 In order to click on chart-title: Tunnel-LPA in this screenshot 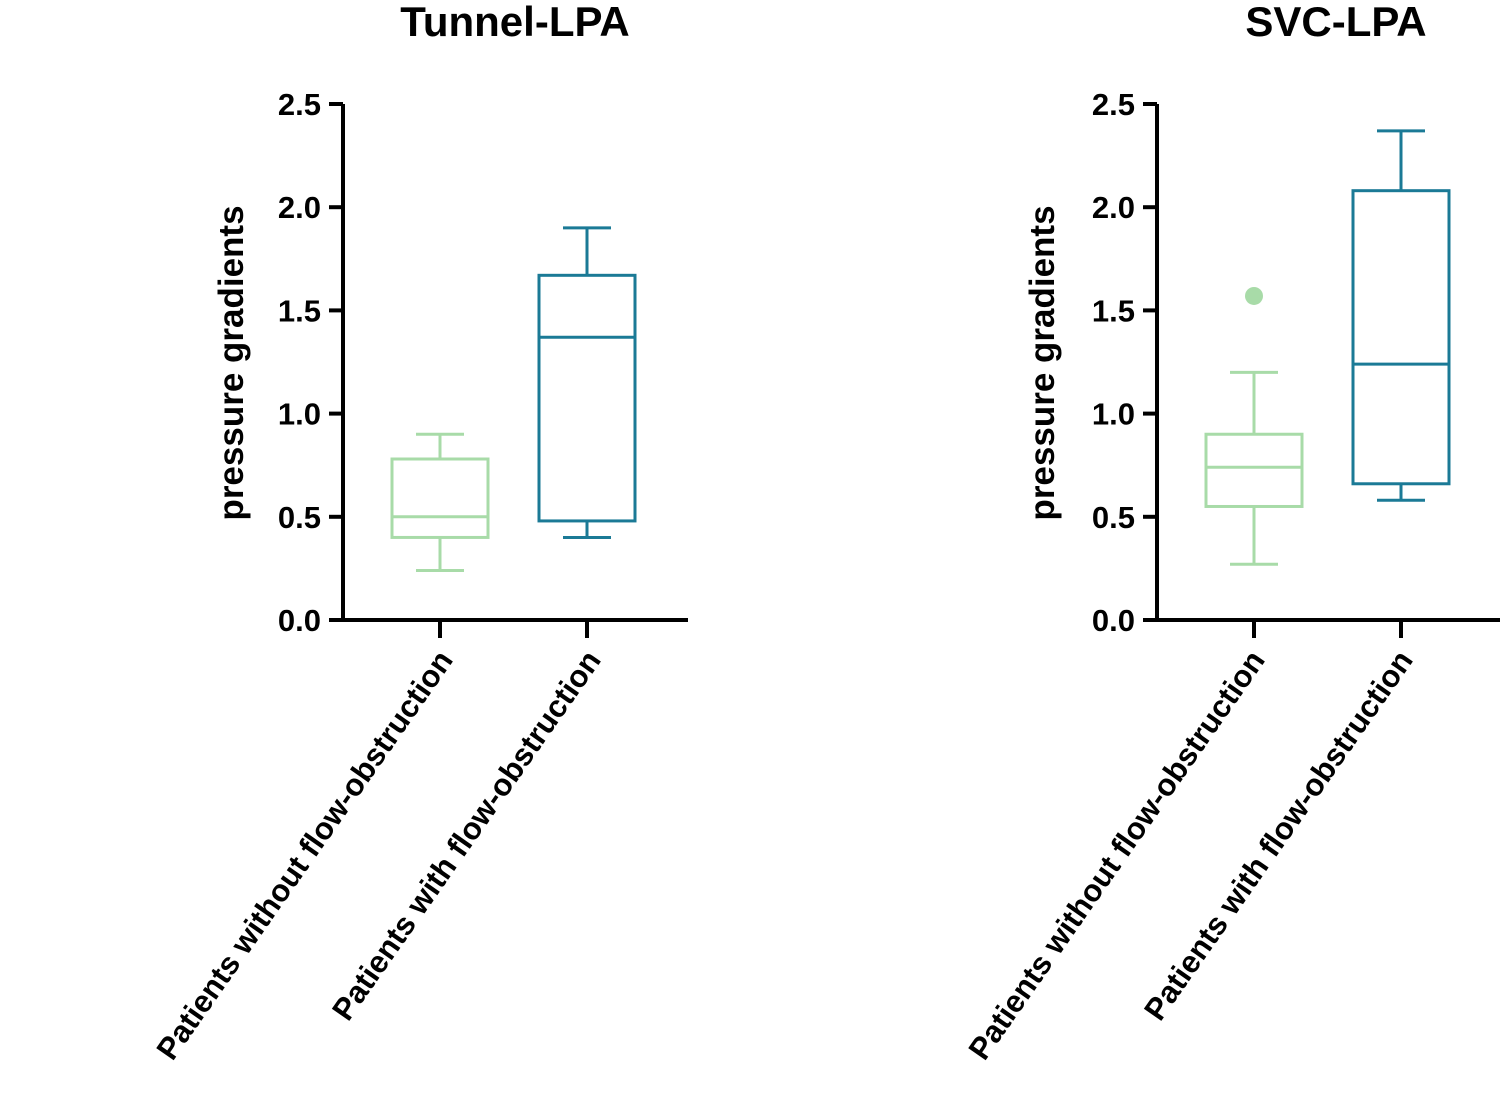, I will do `click(514, 22)`.